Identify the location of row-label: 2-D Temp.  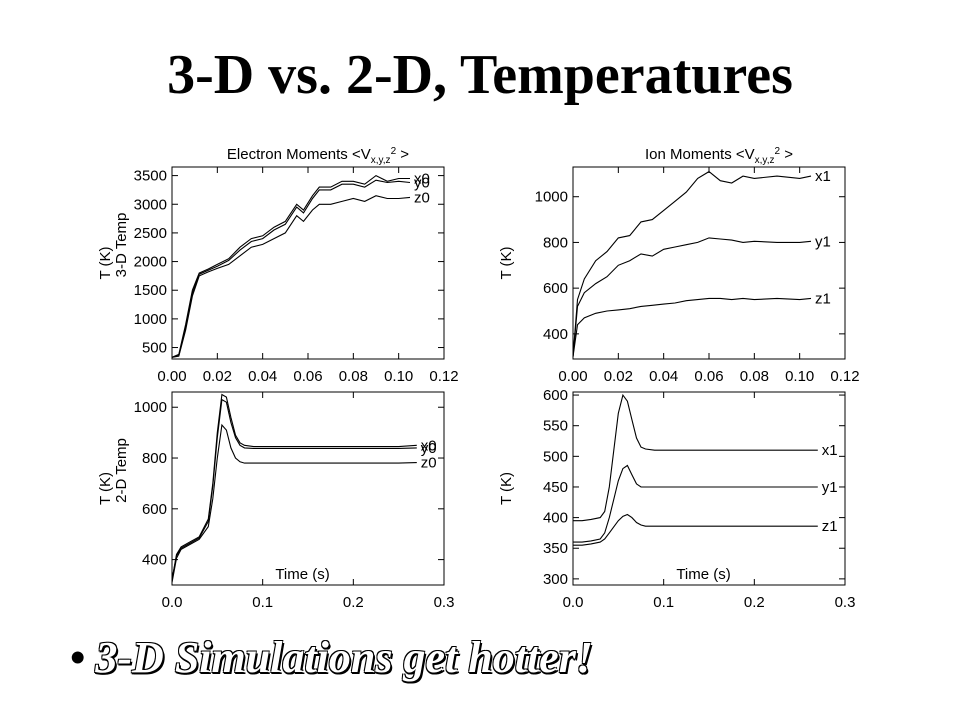
(121, 470).